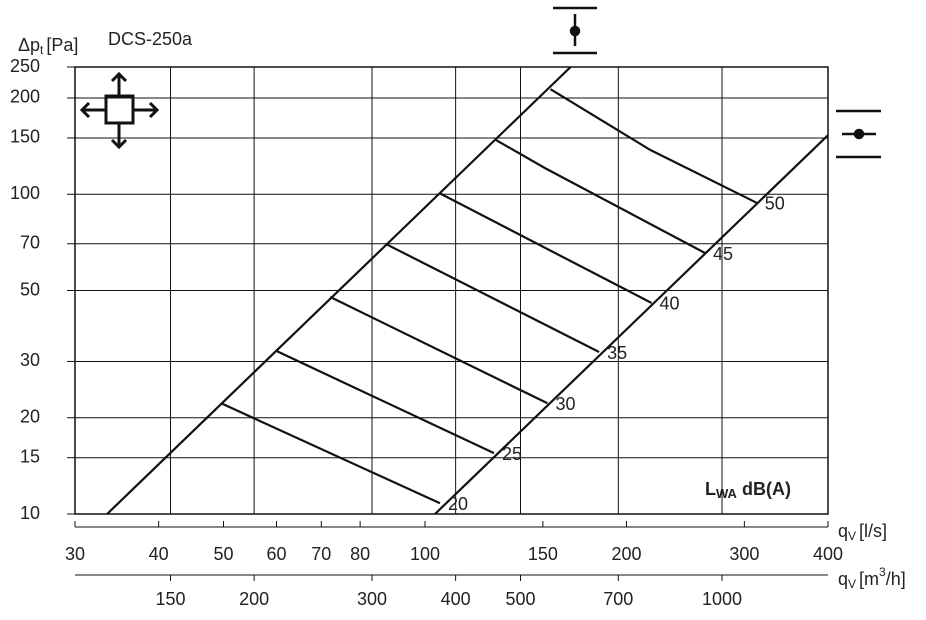 The image size is (926, 620). I want to click on y-tick-label: 20, so click(30, 416).